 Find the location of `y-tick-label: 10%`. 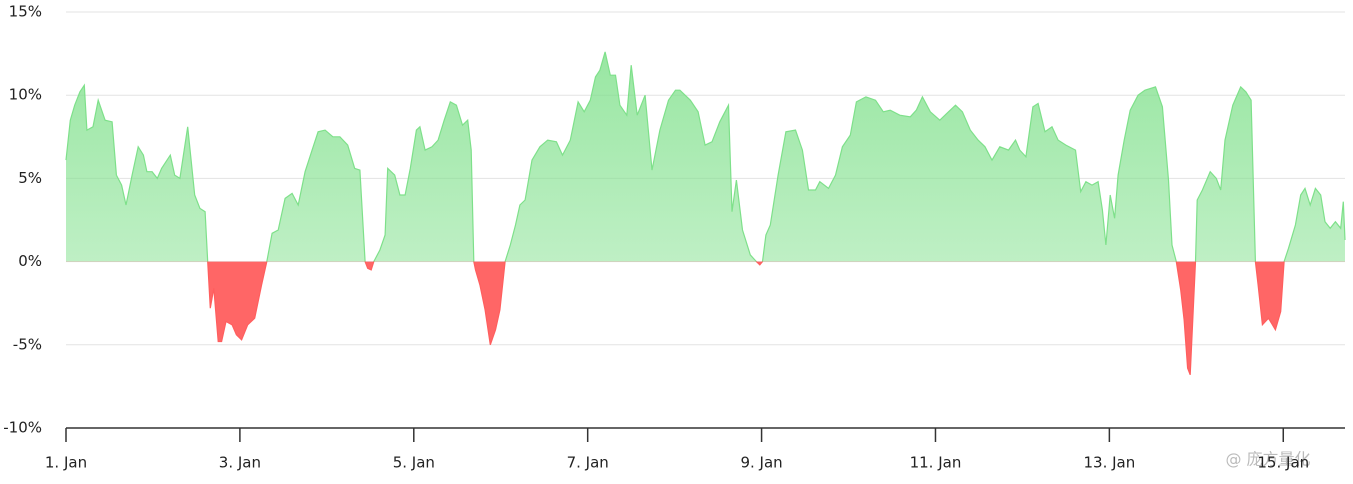

y-tick-label: 10% is located at coordinates (25, 95).